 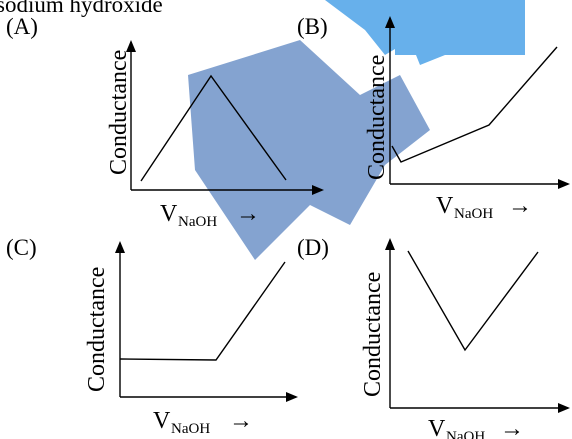 What do you see at coordinates (131, 46) in the screenshot?
I see `y-axis-arrowhead-a` at bounding box center [131, 46].